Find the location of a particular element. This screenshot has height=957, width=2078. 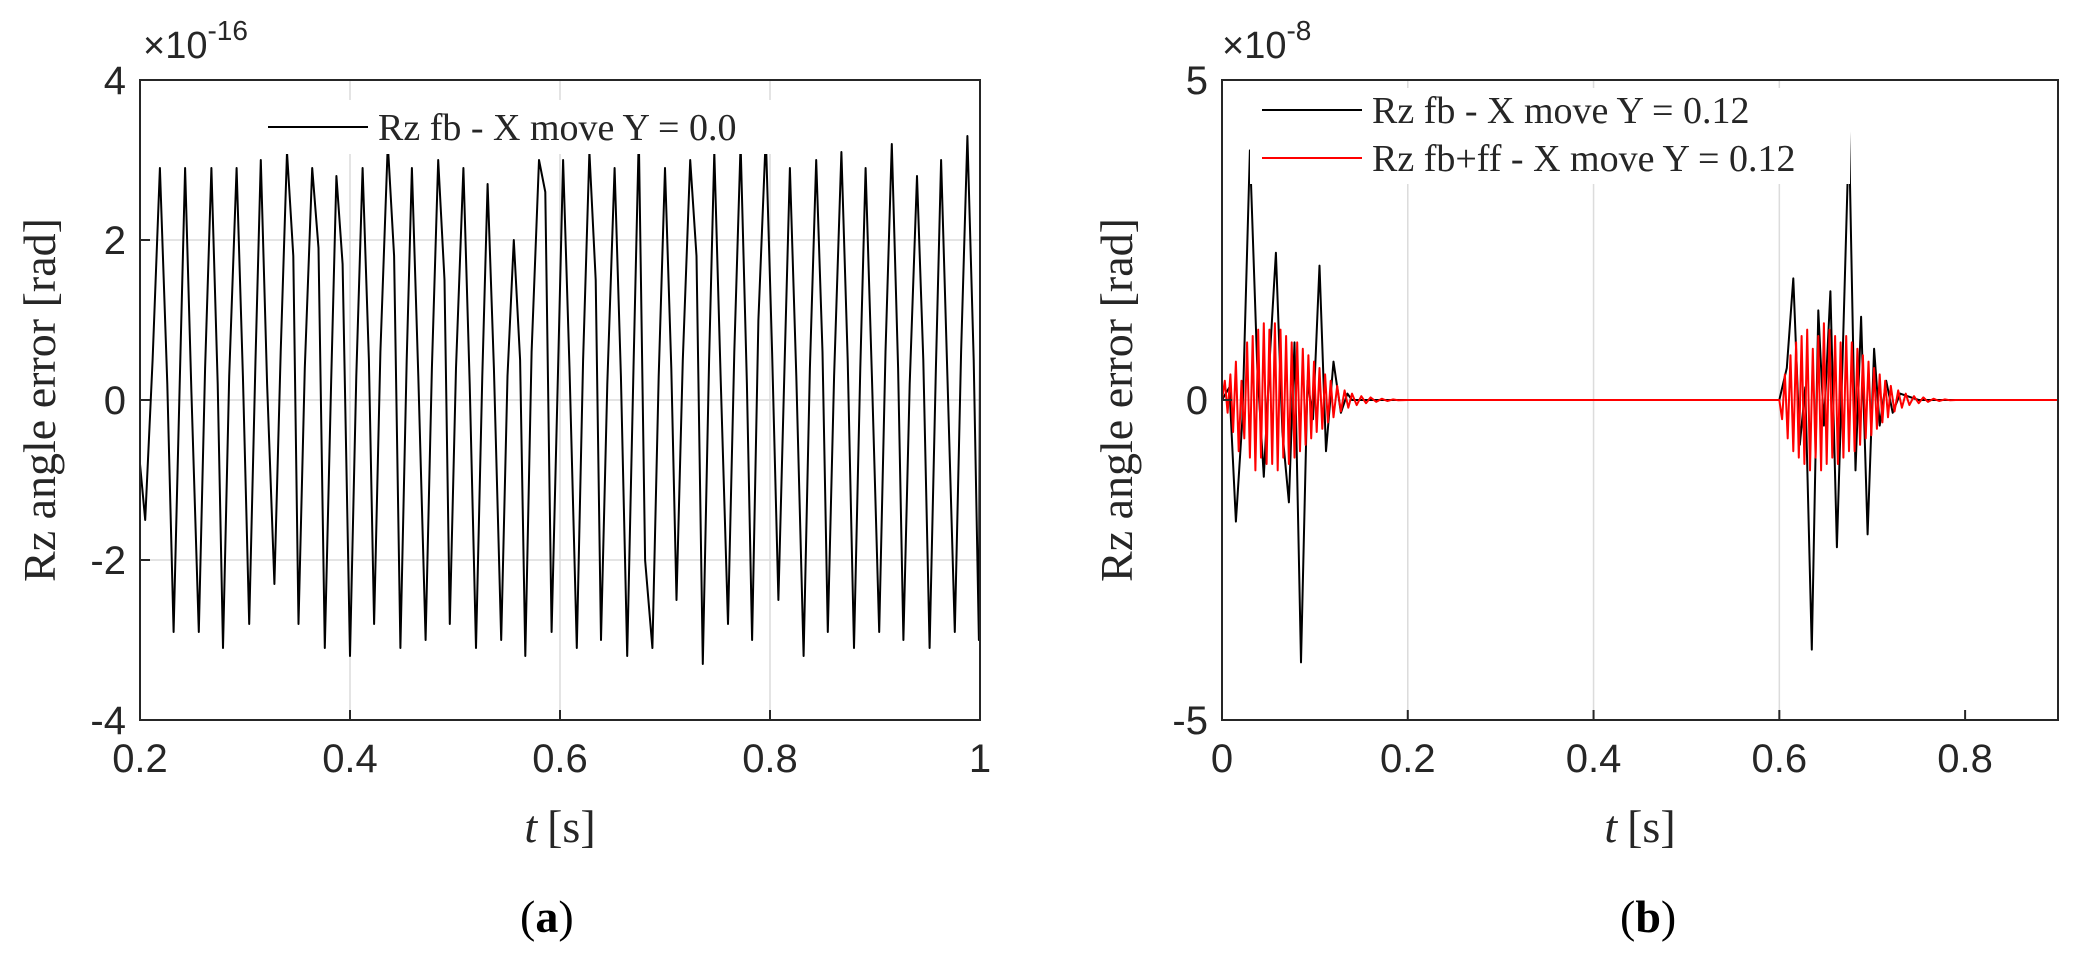

y-tick-label: -2 is located at coordinates (108, 561).